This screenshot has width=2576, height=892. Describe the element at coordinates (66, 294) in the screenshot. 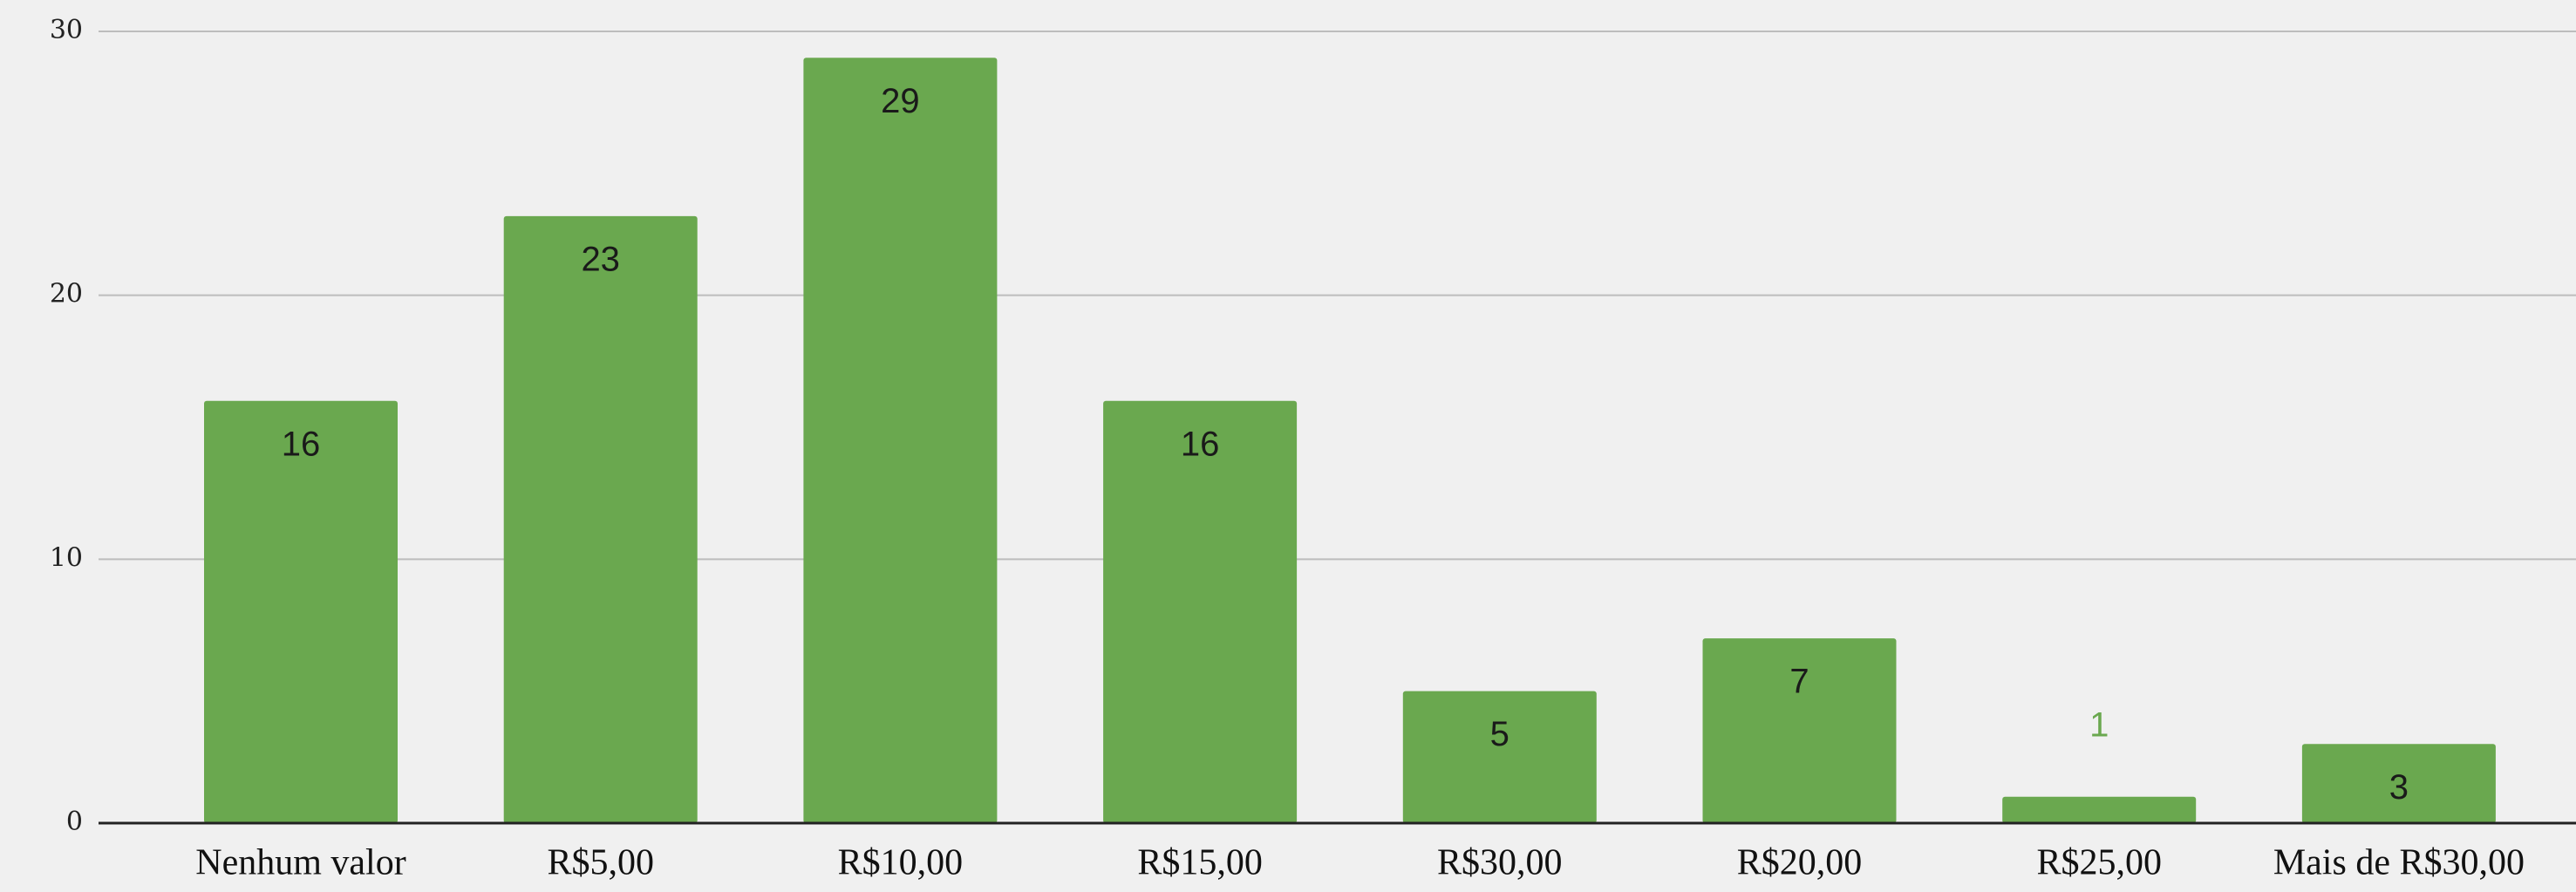

I see `y-tick-label: 20` at that location.